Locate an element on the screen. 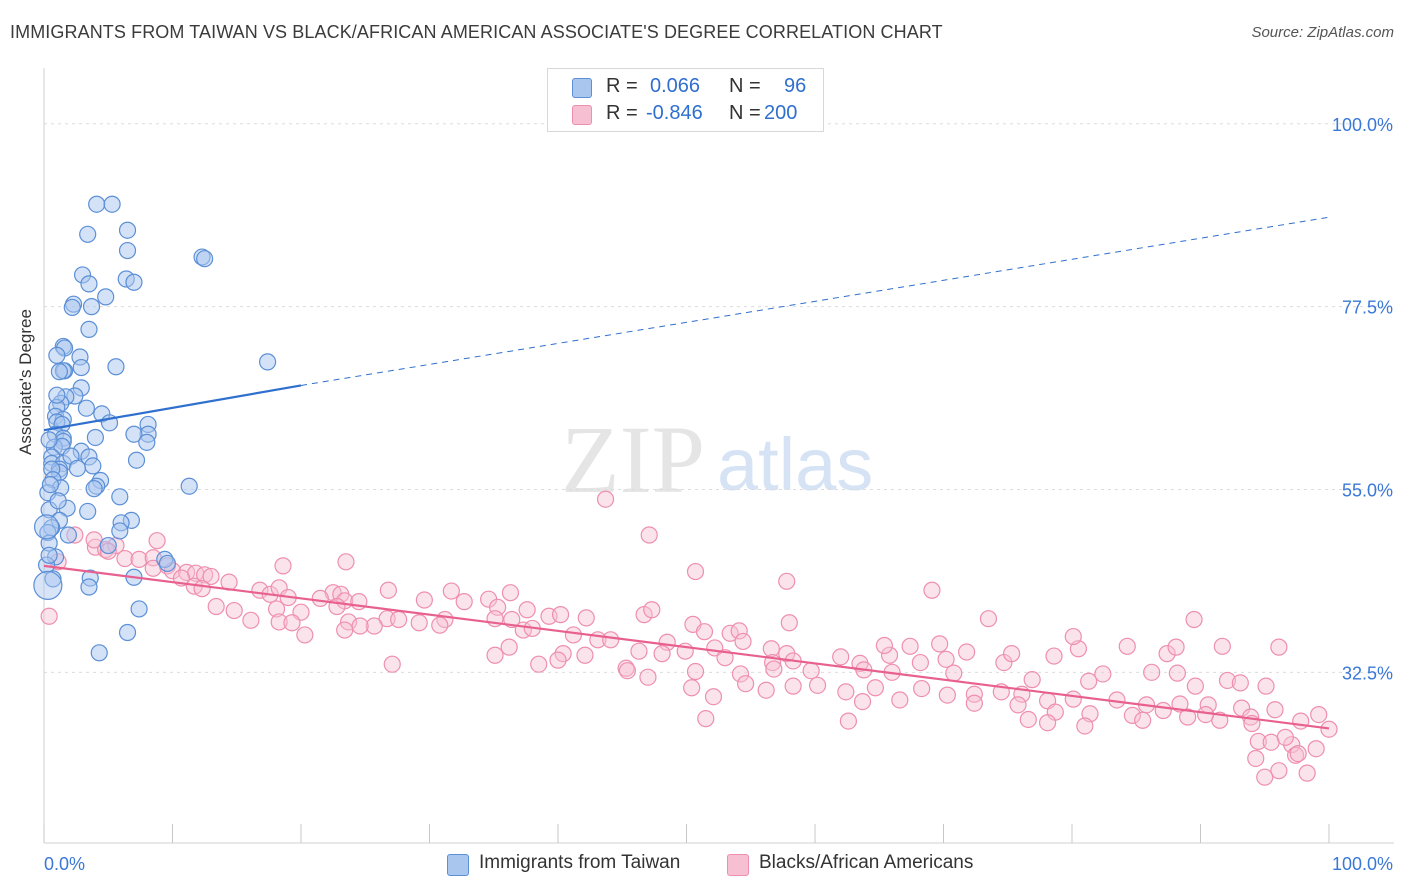  taiwan-series-points is located at coordinates (155, 428).